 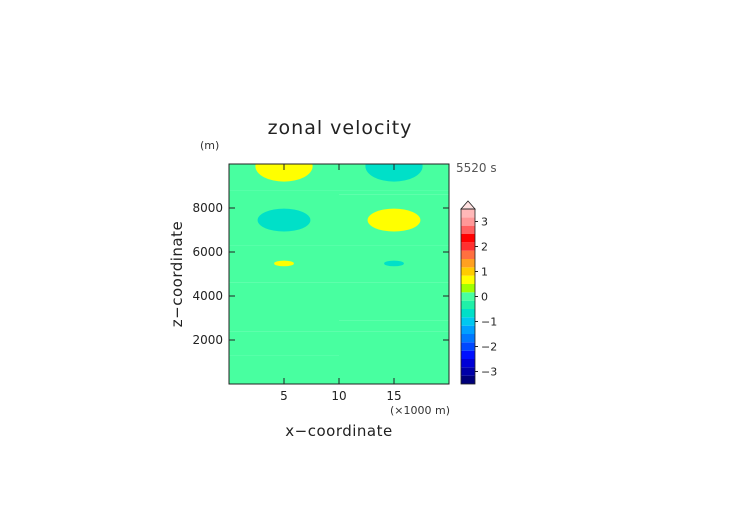 I want to click on x-unit-label: (×1000 m), so click(x=420, y=410).